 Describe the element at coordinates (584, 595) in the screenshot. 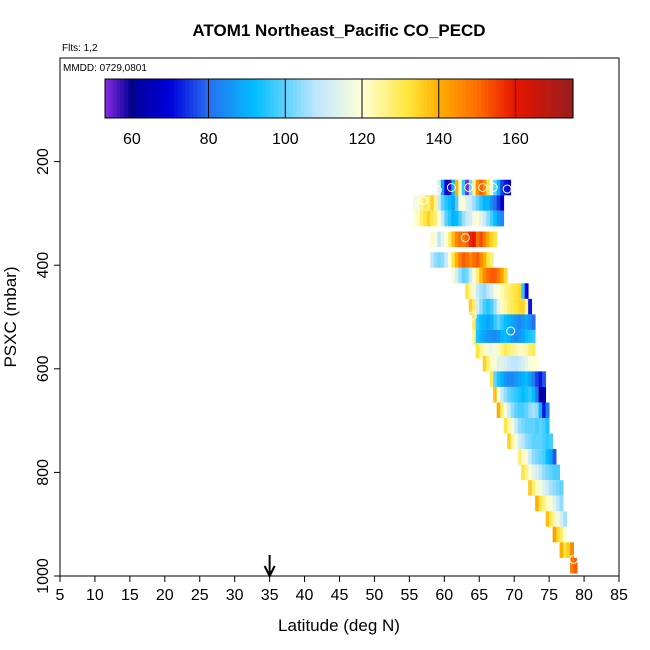

I see `x-tick-label: 80` at that location.